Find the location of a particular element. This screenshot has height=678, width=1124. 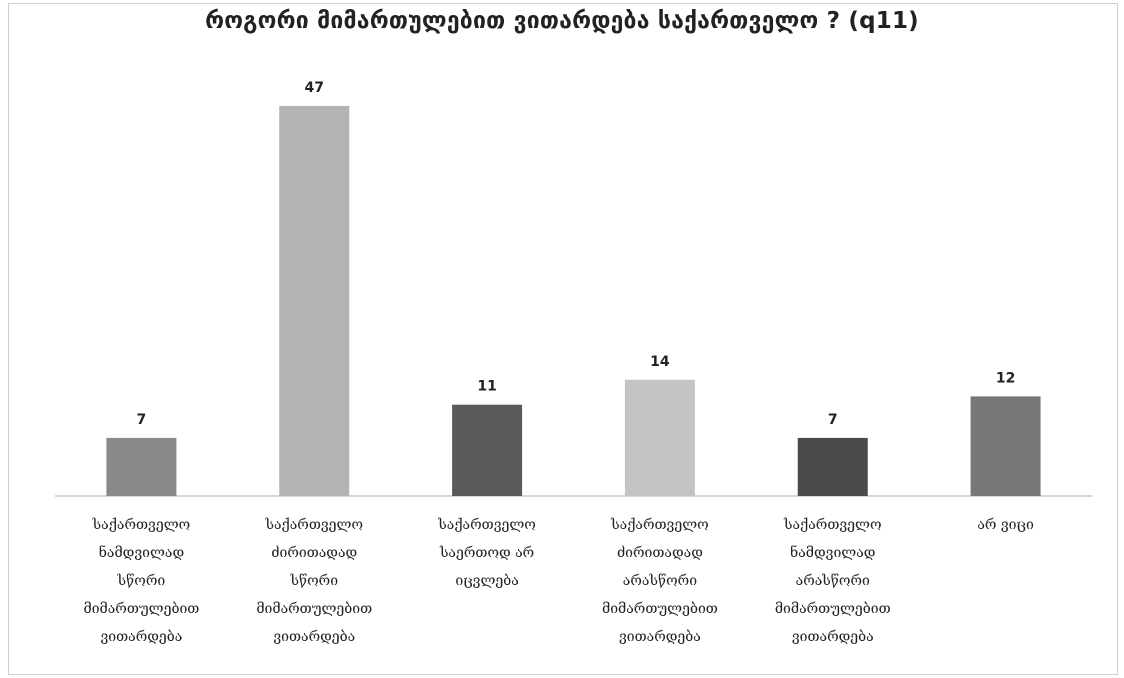

value-label-3: 11 is located at coordinates (486, 387).